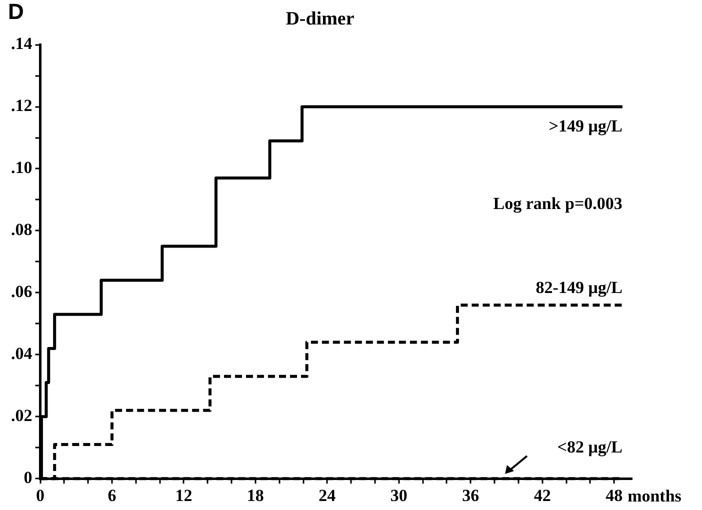  Describe the element at coordinates (614, 496) in the screenshot. I see `x-tick-label: 48` at that location.